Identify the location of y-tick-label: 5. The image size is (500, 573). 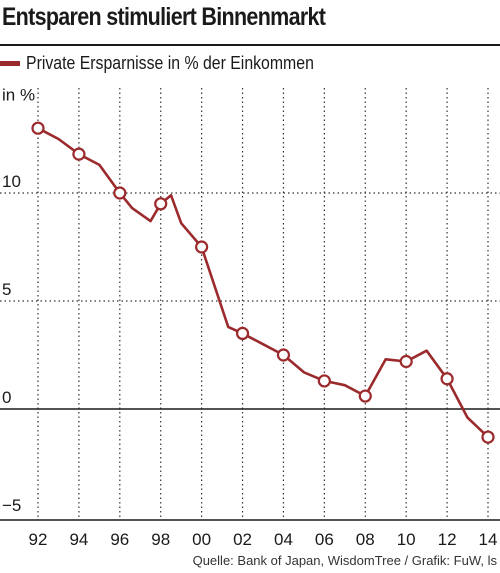
(6, 289).